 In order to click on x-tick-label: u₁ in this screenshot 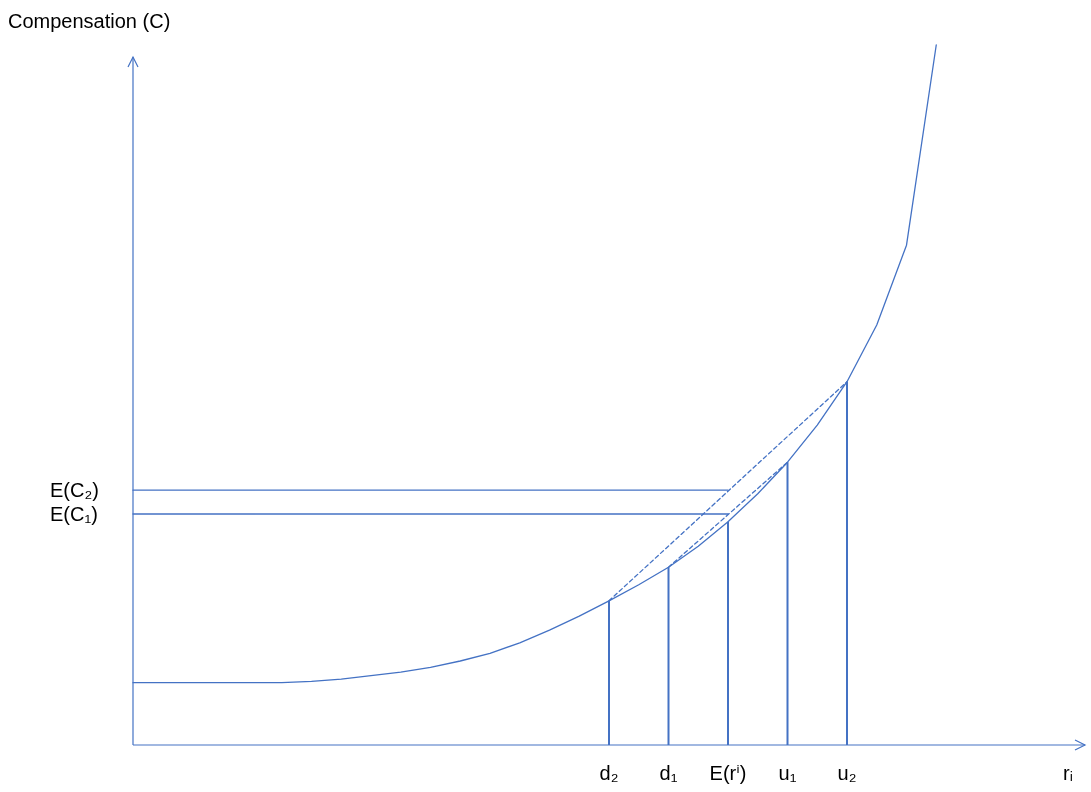, I will do `click(787, 773)`.